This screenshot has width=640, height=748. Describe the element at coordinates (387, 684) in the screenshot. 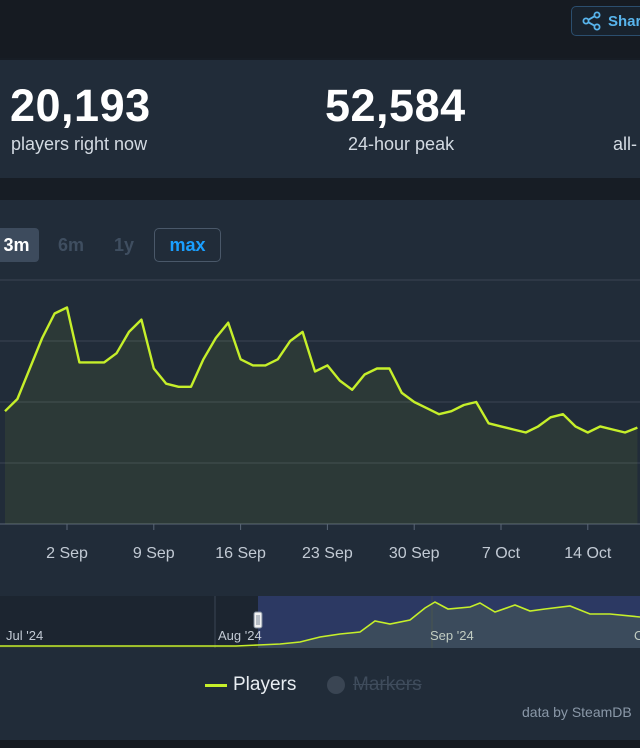

I see `legend-markers-label: Markers` at that location.